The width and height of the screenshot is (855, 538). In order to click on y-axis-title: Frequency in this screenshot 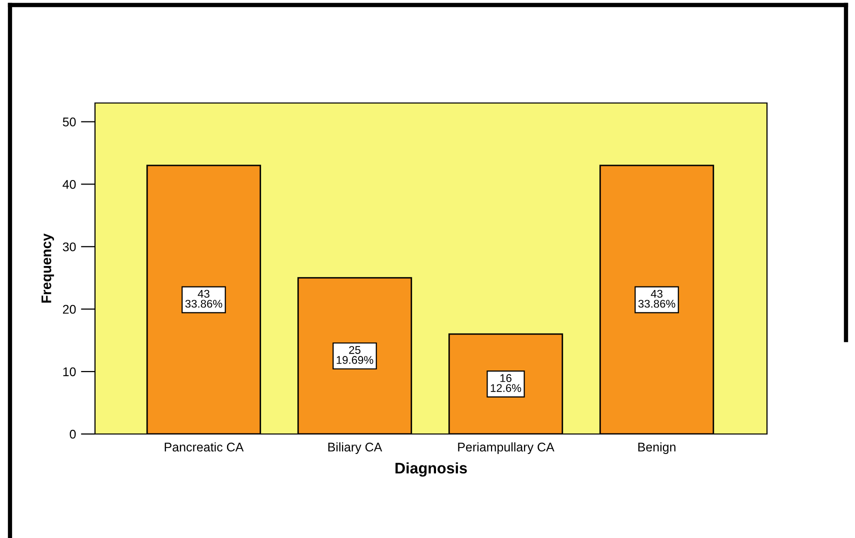, I will do `click(48, 268)`.